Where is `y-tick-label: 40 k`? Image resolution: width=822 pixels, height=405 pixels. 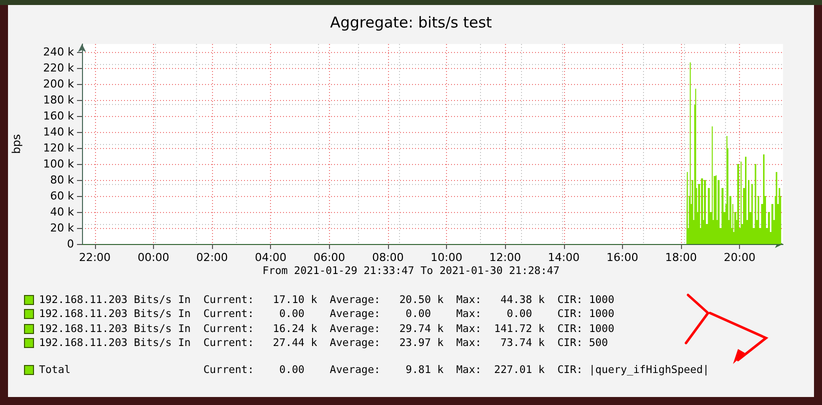
y-tick-label: 40 k is located at coordinates (62, 212).